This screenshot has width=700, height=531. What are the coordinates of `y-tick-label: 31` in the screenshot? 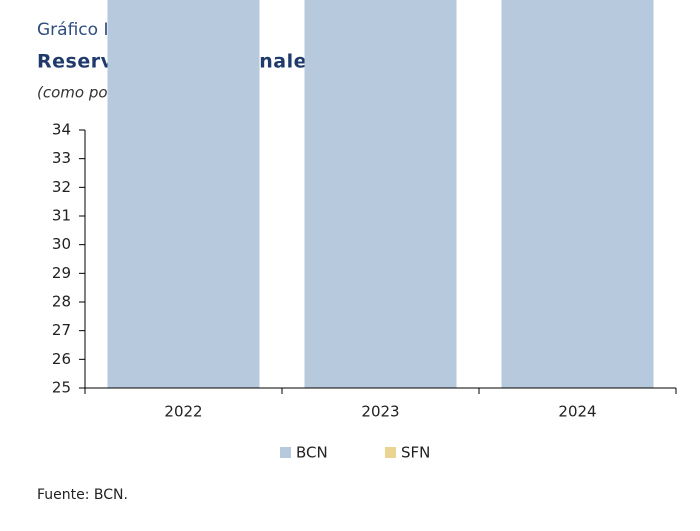 It's located at (61, 216).